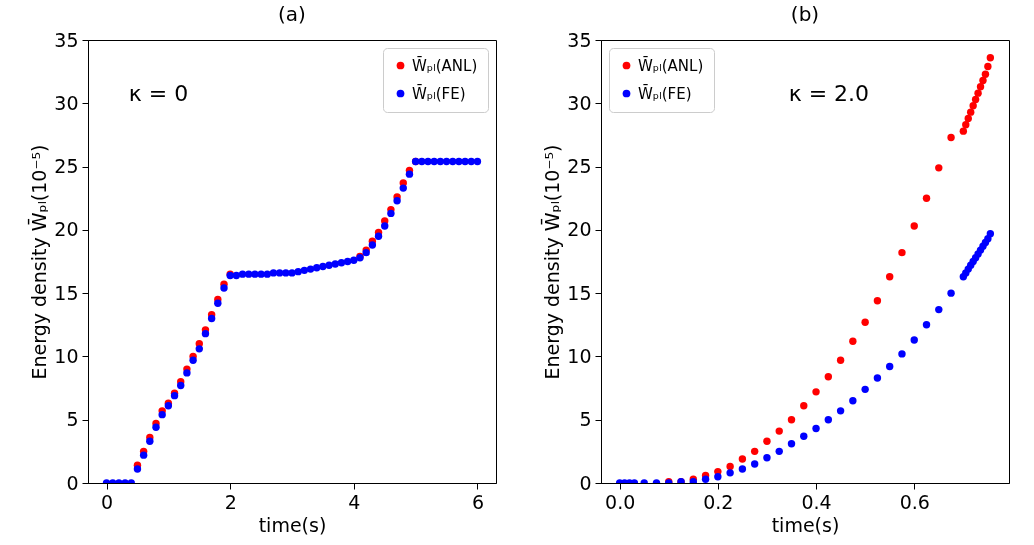 This screenshot has width=1034, height=545. What do you see at coordinates (805, 14) in the screenshot?
I see `chart-title: (b)` at bounding box center [805, 14].